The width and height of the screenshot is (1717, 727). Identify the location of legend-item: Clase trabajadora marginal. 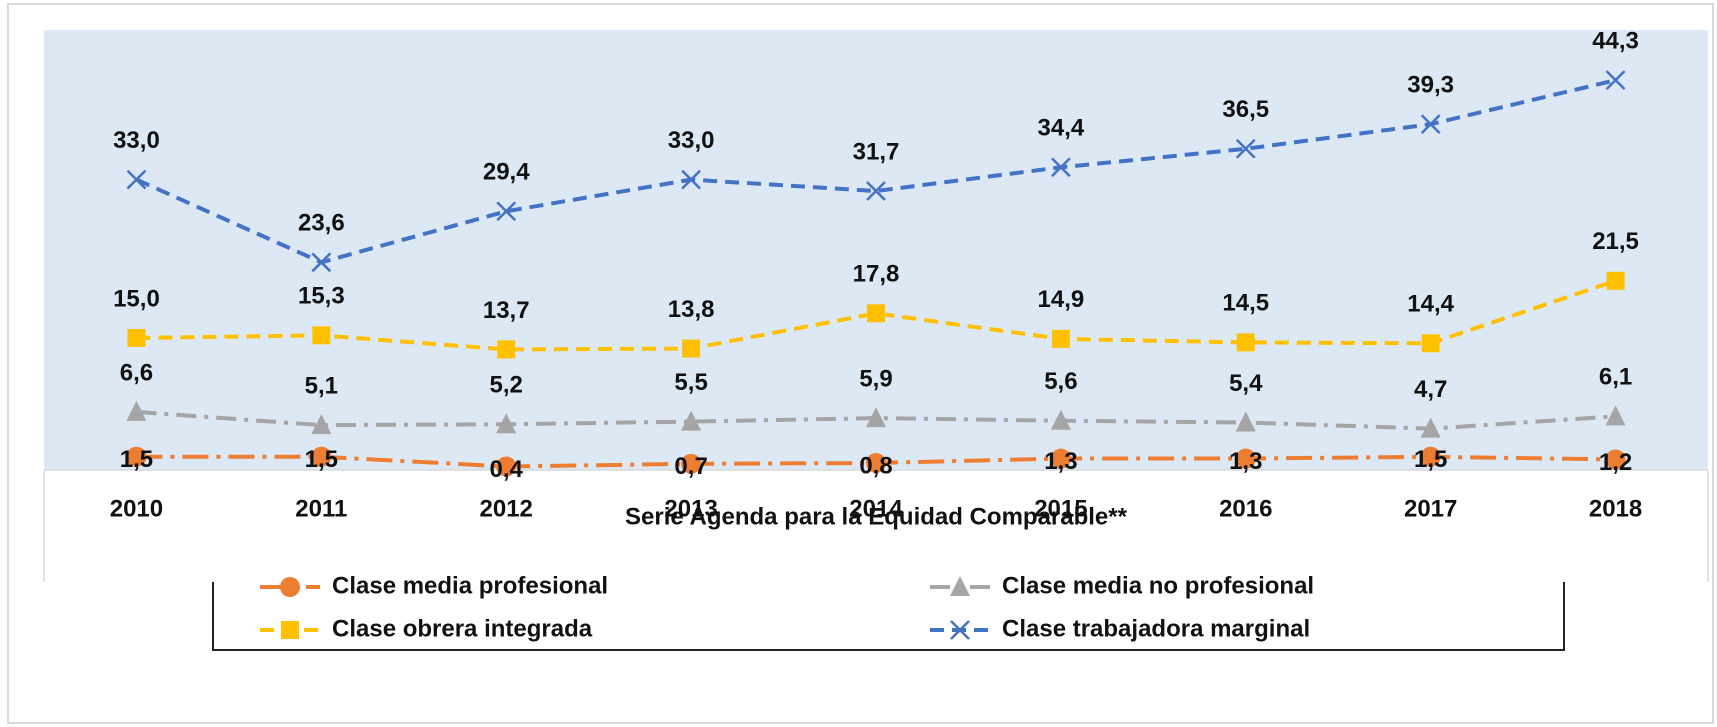
(1120, 628).